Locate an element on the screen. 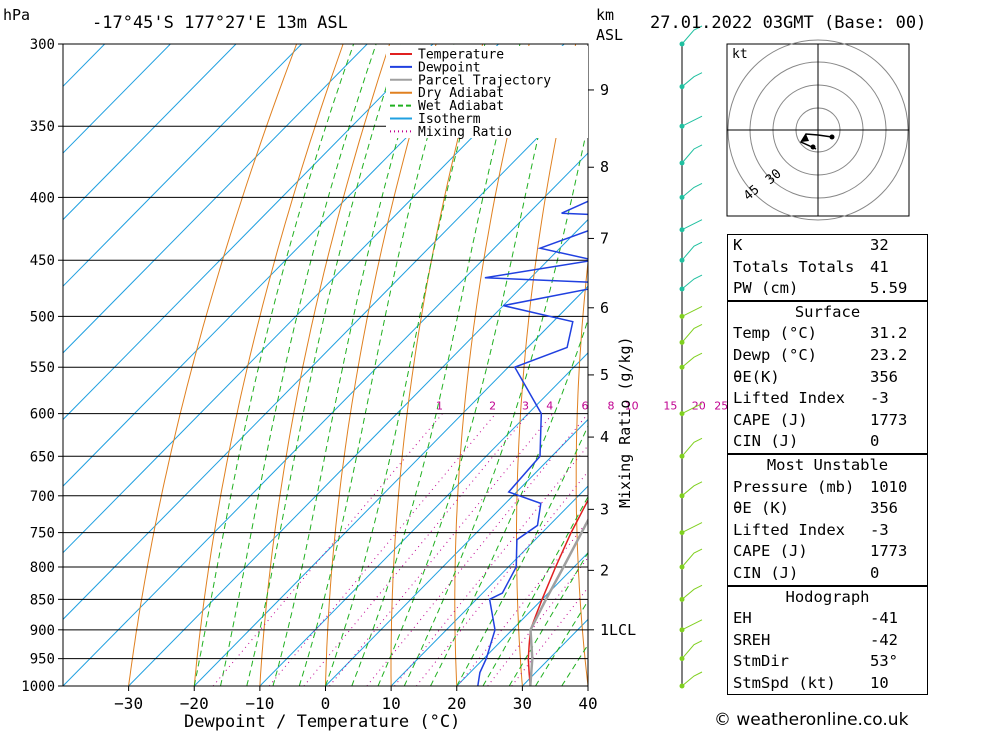  pressure-tick-label: 700 is located at coordinates (42, 497).